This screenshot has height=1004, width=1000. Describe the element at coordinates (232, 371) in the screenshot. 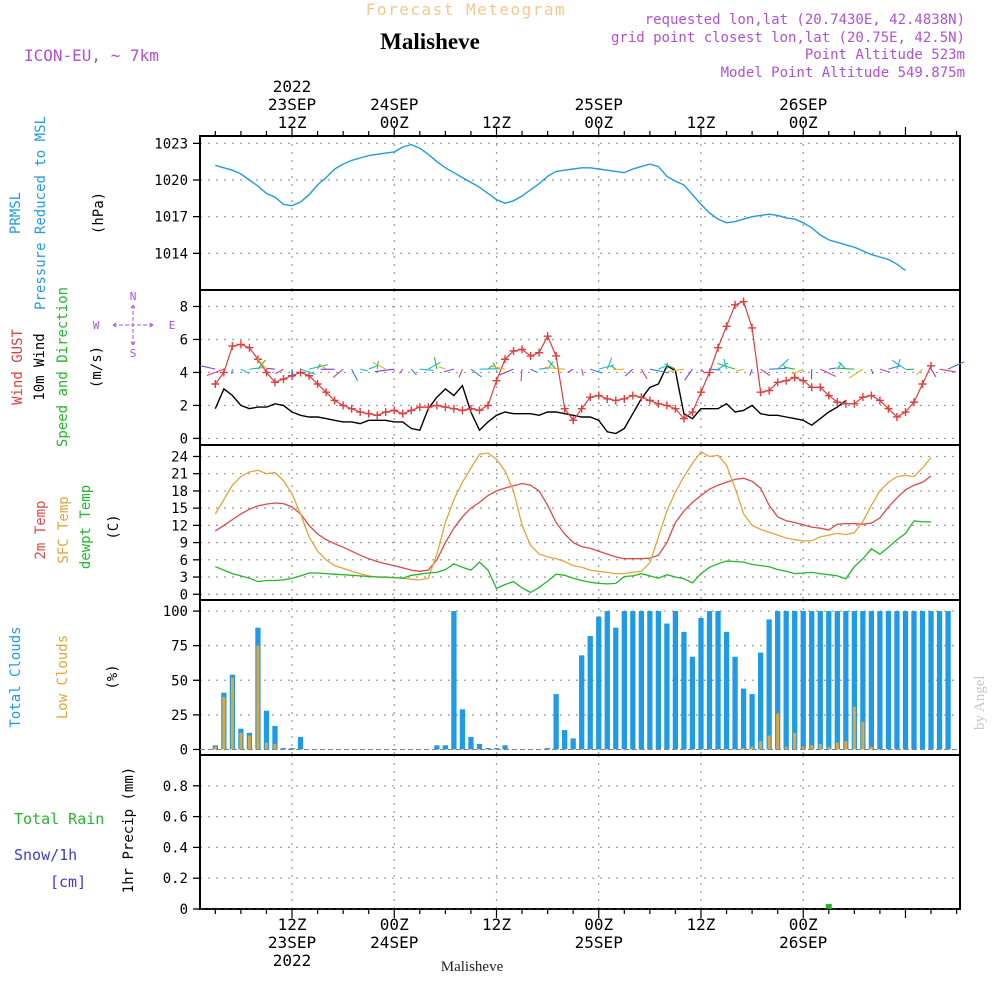

I see `wind-direction-arrow` at that location.